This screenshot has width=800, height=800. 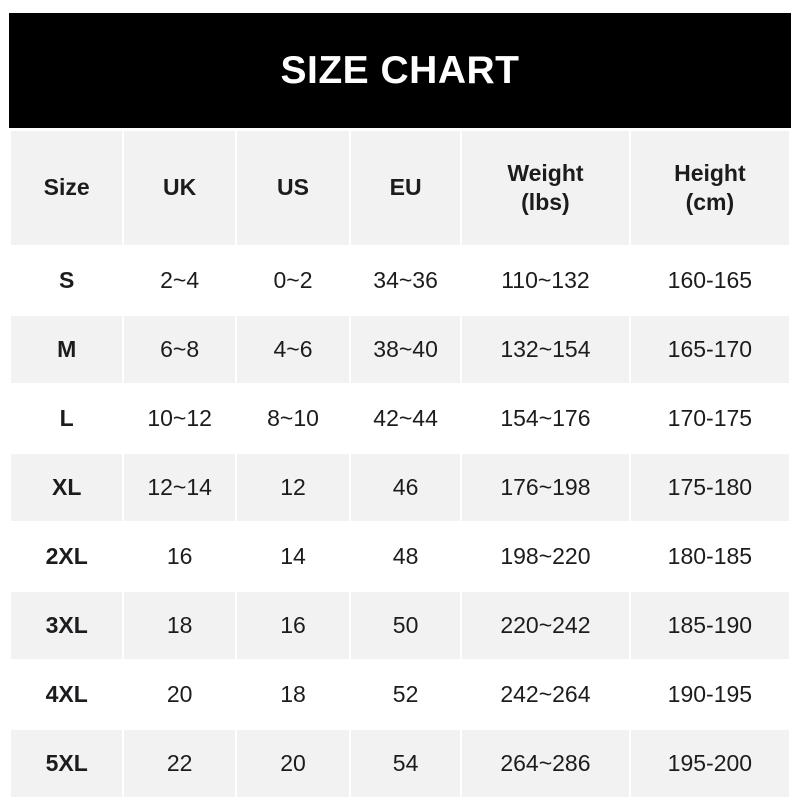 I want to click on page-title: SIZE CHART, so click(x=400, y=70).